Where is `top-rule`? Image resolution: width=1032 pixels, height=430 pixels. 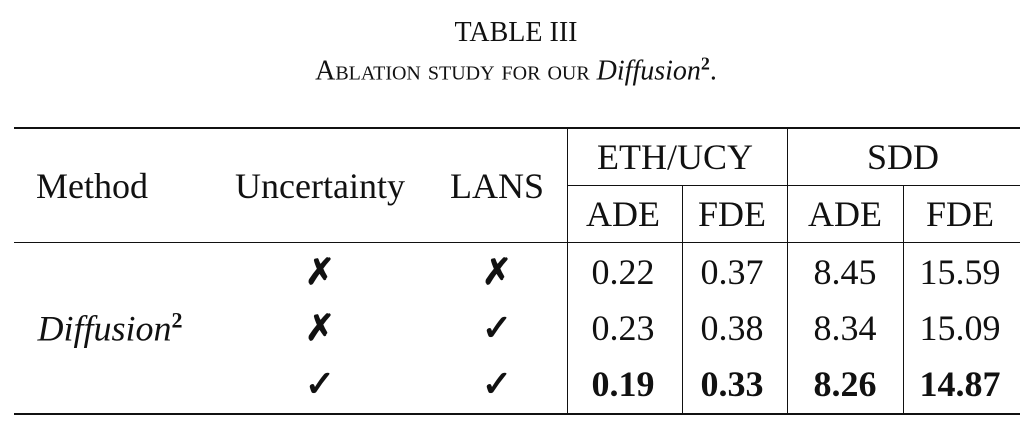 top-rule is located at coordinates (517, 128).